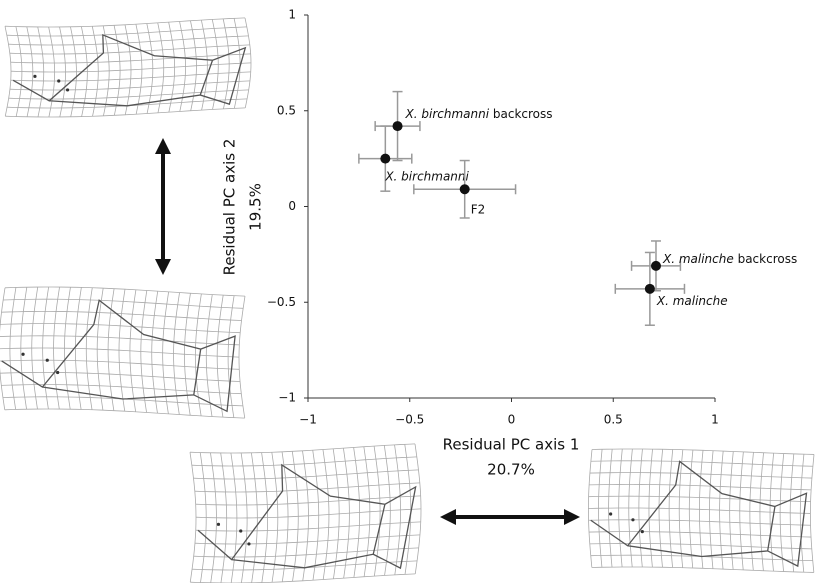  I want to click on x-tick-label: −0.5, so click(409, 420).